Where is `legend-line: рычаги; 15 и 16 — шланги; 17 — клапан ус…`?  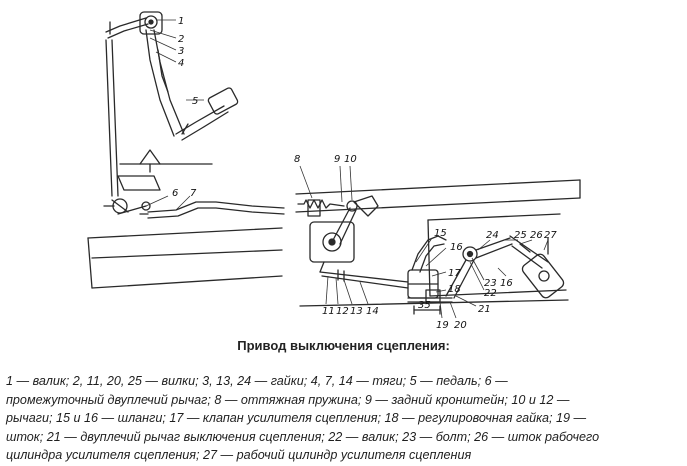 legend-line: рычаги; 15 и 16 — шланги; 17 — клапан ус… is located at coordinates (296, 418).